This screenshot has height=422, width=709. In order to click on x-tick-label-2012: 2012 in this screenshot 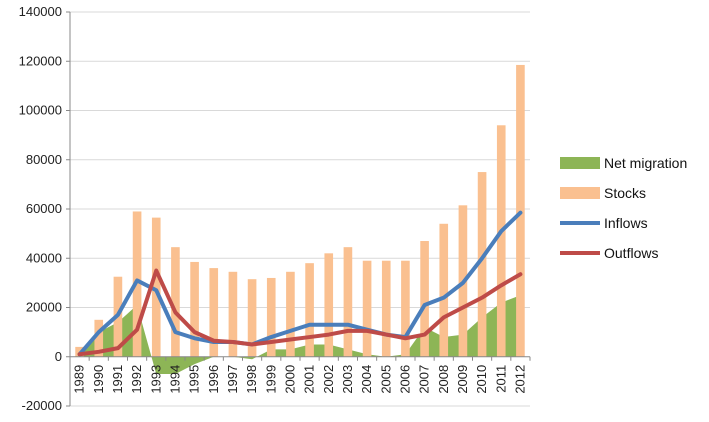, I will do `click(519, 379)`.